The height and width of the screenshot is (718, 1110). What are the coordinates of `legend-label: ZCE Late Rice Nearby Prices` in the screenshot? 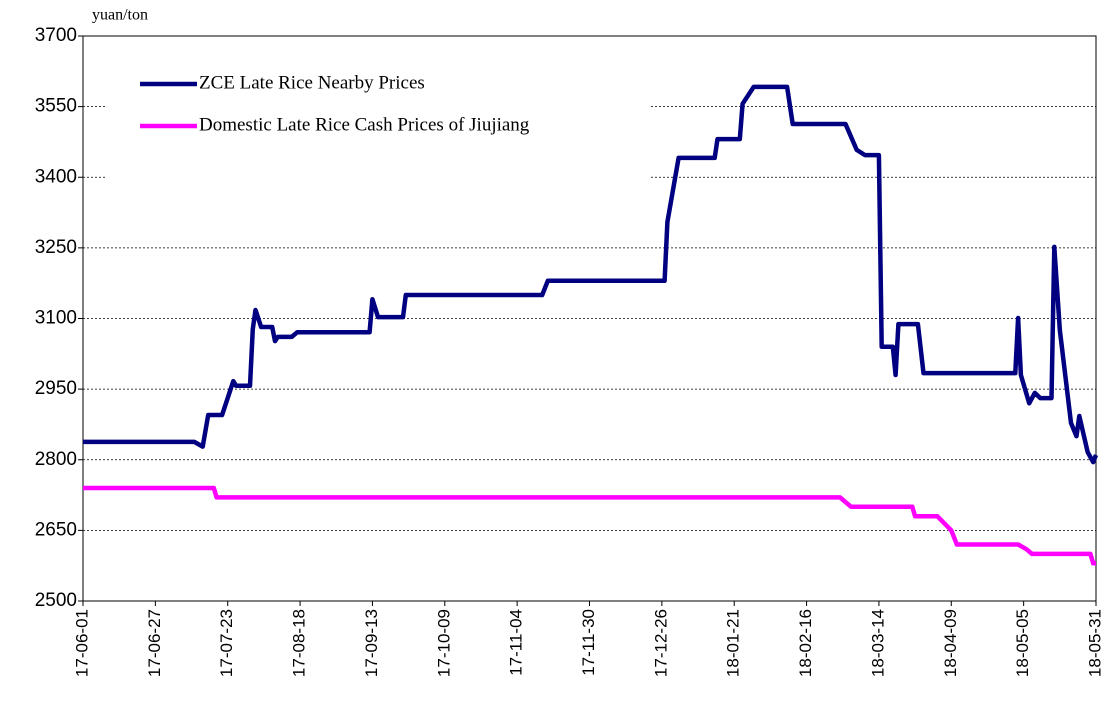 It's located at (312, 82).